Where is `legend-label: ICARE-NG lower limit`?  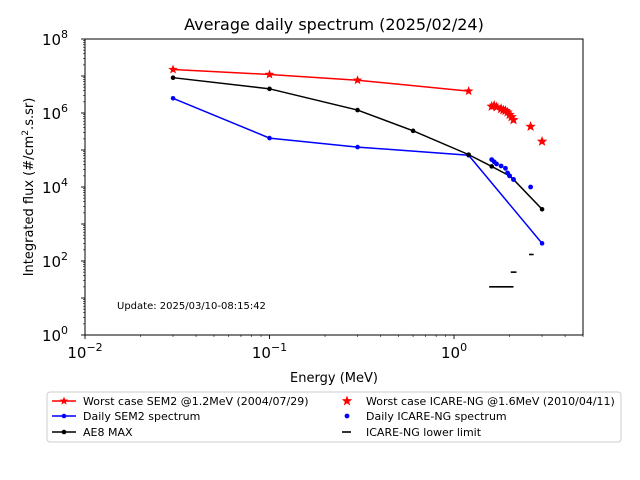
legend-label: ICARE-NG lower limit is located at coordinates (424, 432).